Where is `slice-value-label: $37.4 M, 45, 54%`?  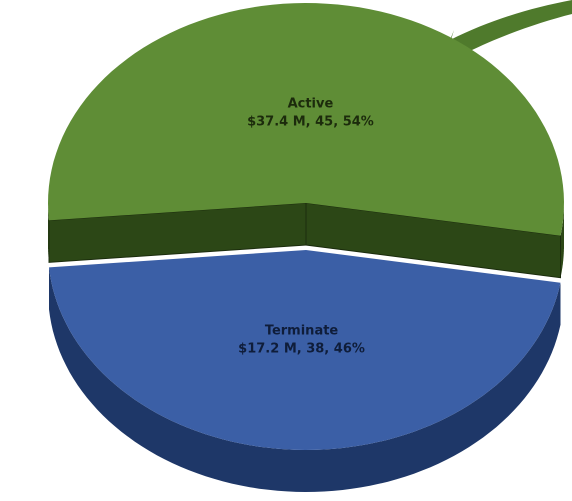 slice-value-label: $37.4 M, 45, 54% is located at coordinates (310, 122).